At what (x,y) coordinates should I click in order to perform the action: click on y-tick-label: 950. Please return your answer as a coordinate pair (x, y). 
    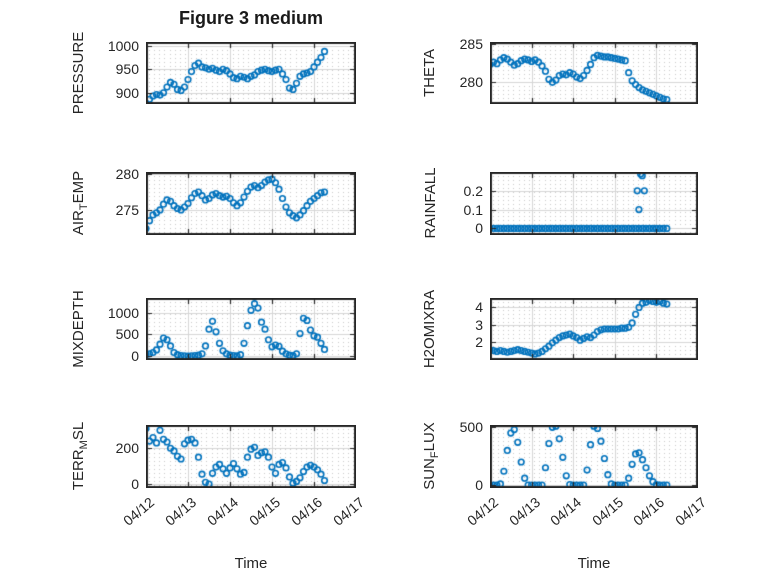
    Looking at the image, I should click on (127, 69).